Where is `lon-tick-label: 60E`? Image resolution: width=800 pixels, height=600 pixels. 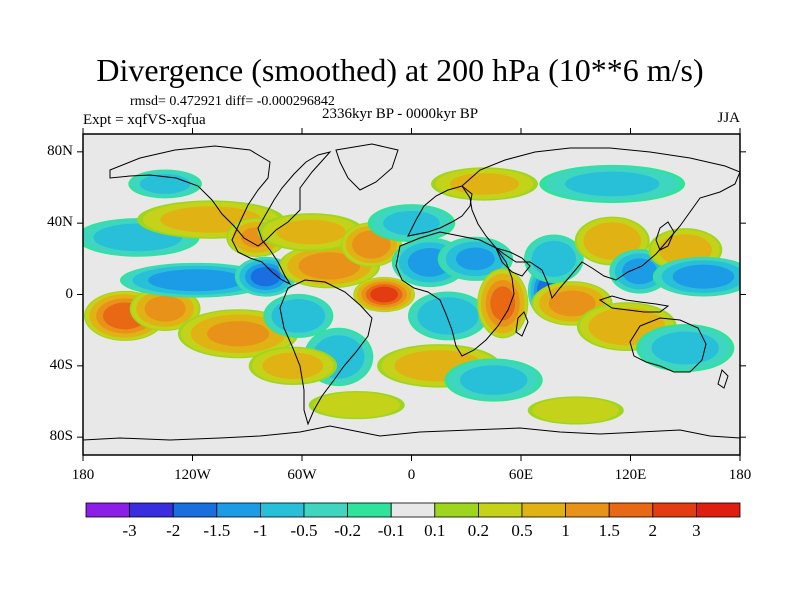
lon-tick-label: 60E is located at coordinates (521, 475).